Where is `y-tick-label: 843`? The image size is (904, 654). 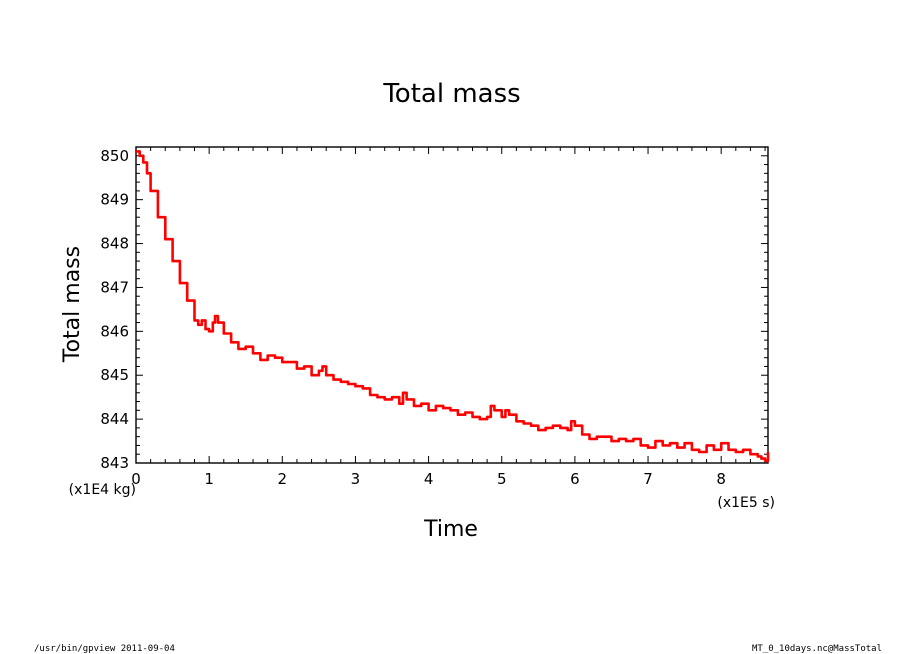 y-tick-label: 843 is located at coordinates (114, 463).